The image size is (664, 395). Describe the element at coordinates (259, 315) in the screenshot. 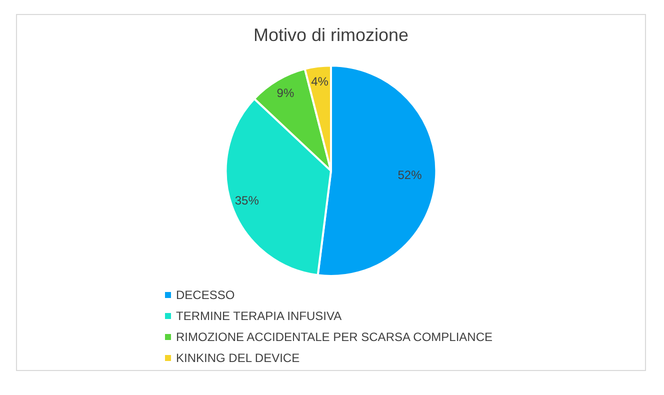

I see `legend-label: TERMINE TERAPIA INFUSIVA` at that location.